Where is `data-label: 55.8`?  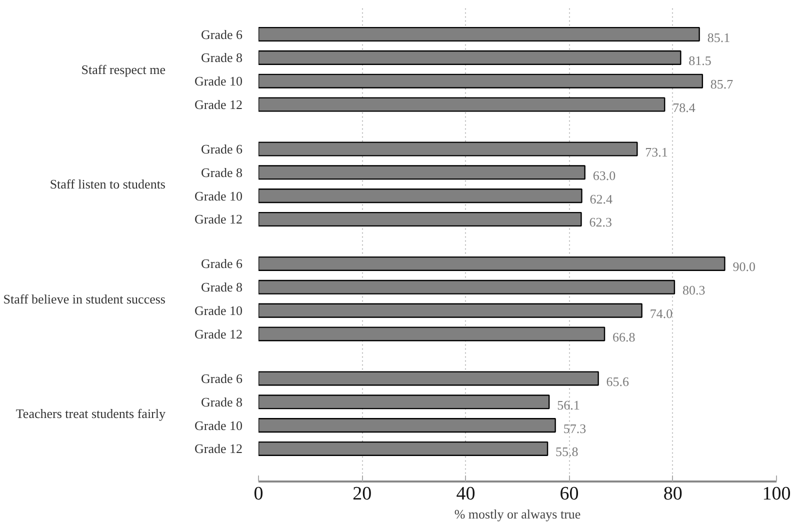
data-label: 55.8 is located at coordinates (567, 452).